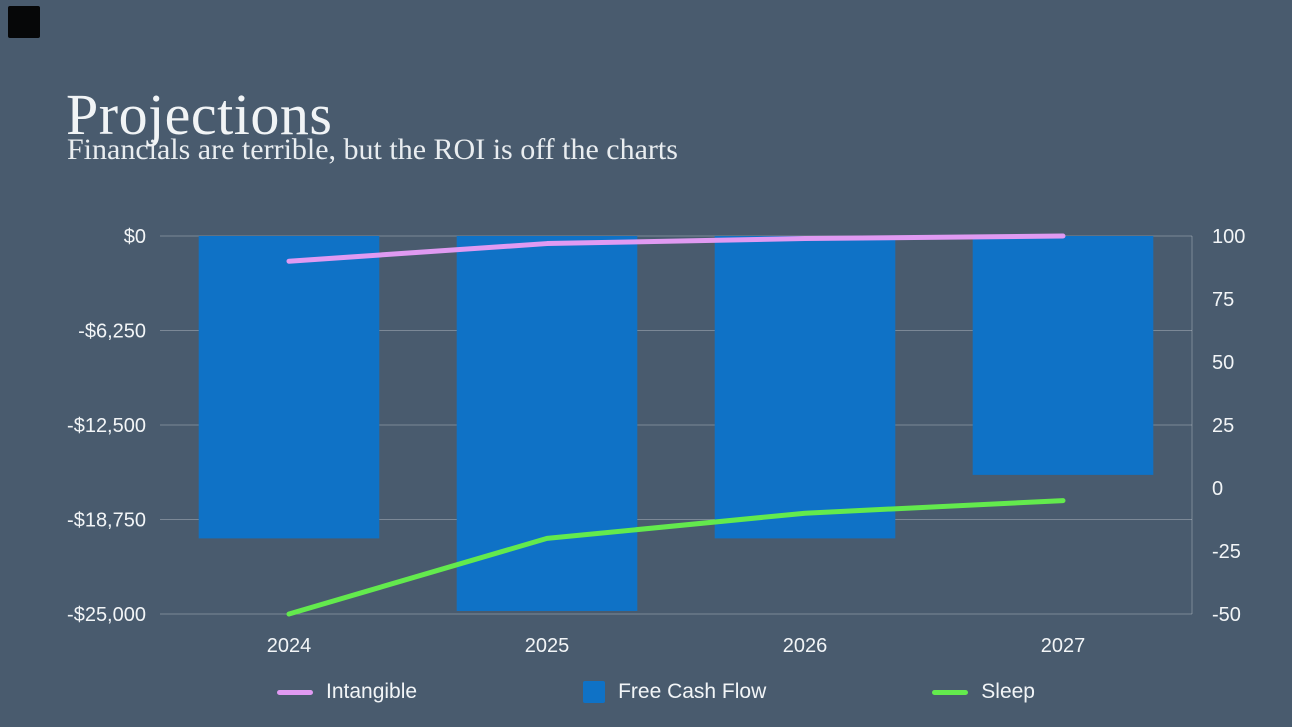  Describe the element at coordinates (1223, 363) in the screenshot. I see `right-axis-tick-label: 50` at that location.